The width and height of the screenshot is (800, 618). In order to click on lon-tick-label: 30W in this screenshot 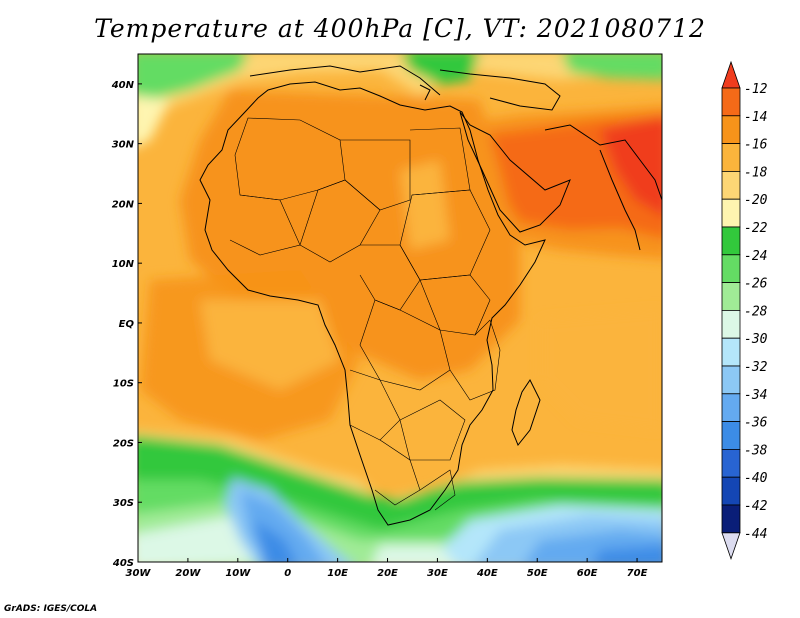, I will do `click(139, 573)`.